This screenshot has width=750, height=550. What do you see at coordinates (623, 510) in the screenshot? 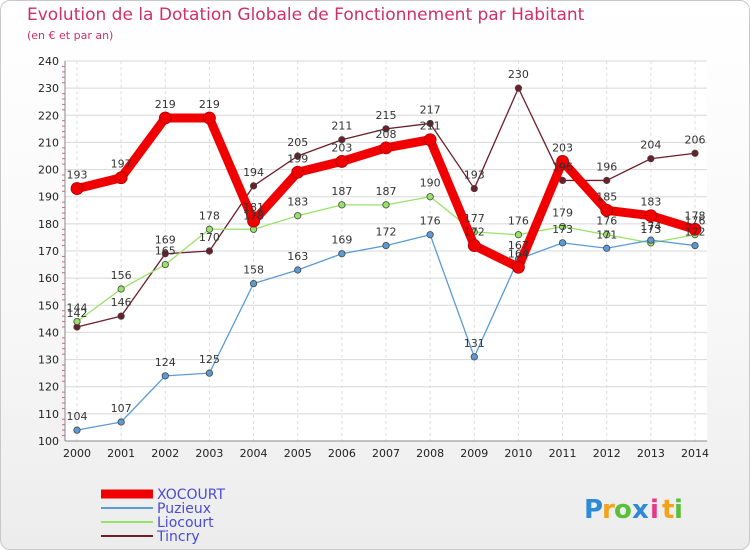
I see `brand-logo-letter: o` at bounding box center [623, 510].